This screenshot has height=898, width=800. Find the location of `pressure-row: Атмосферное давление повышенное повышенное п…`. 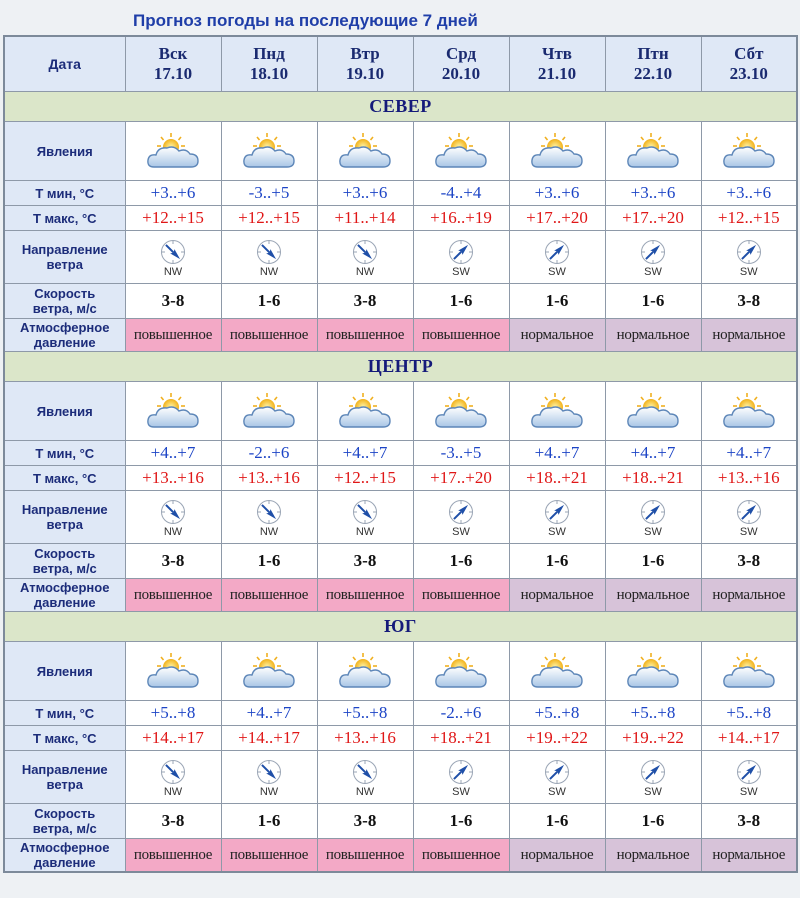

pressure-row: Атмосферное давление повышенное повышенное п… is located at coordinates (400, 595).